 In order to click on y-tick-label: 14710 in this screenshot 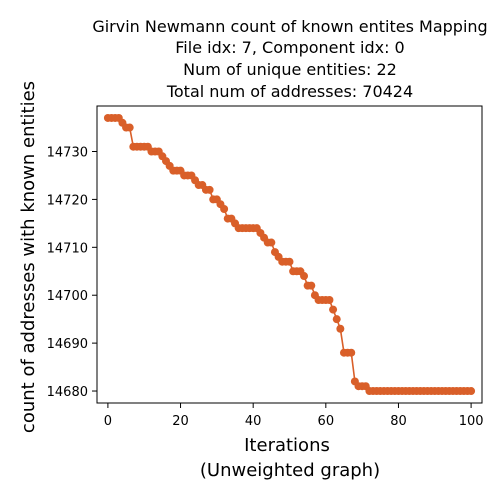, I will do `click(67, 248)`.